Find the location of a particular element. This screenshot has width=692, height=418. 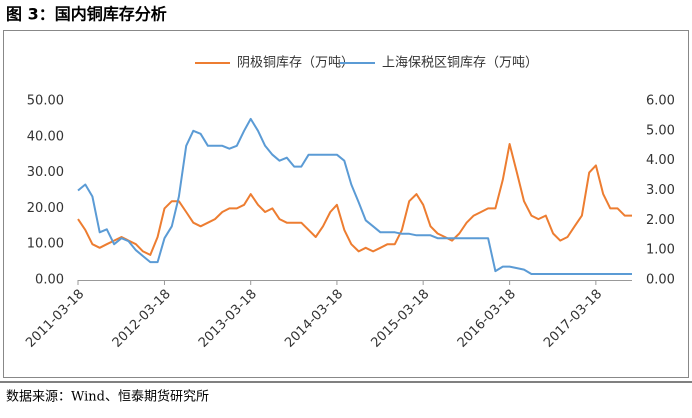

y2-tick-label: 4.00 is located at coordinates (660, 160).